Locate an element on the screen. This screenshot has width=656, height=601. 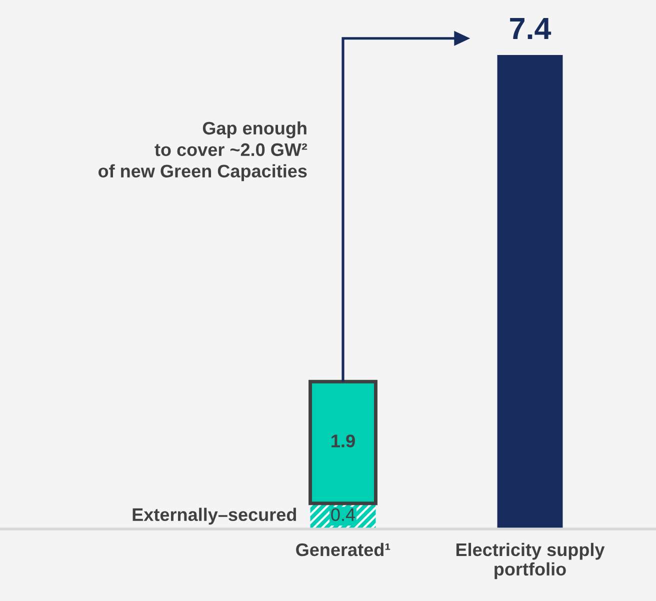
x-tick-label: Generated¹ is located at coordinates (343, 549).